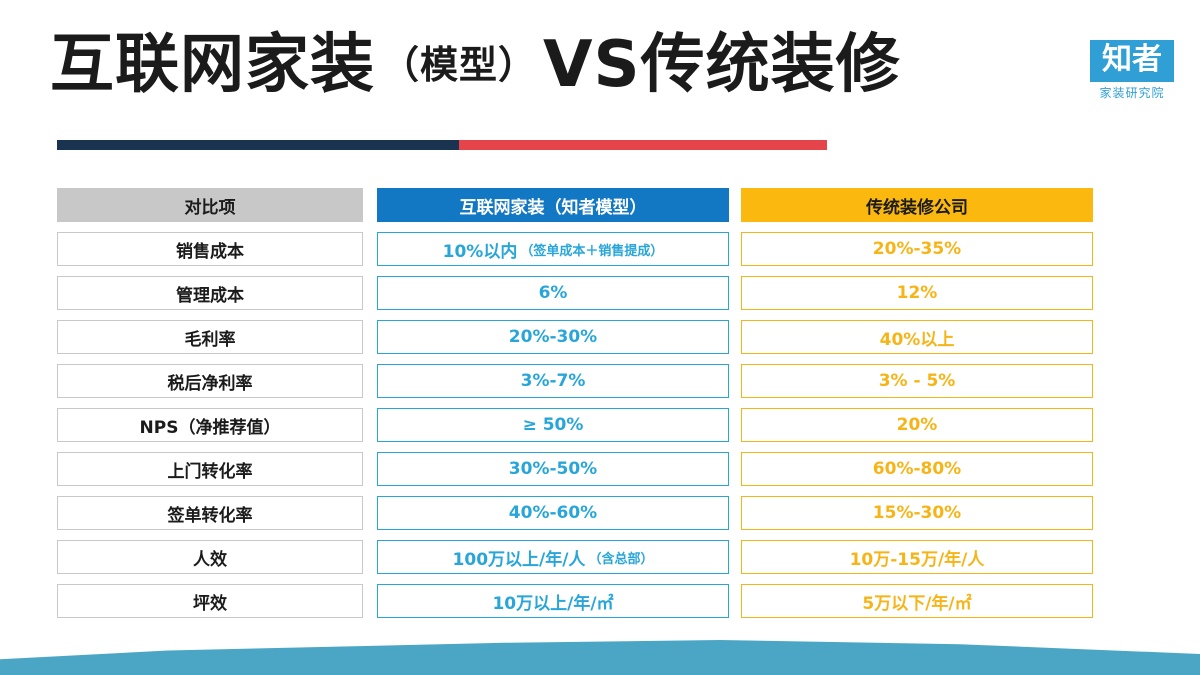 This screenshot has width=1200, height=675. I want to click on cell-traditional: 20%-35%, so click(917, 249).